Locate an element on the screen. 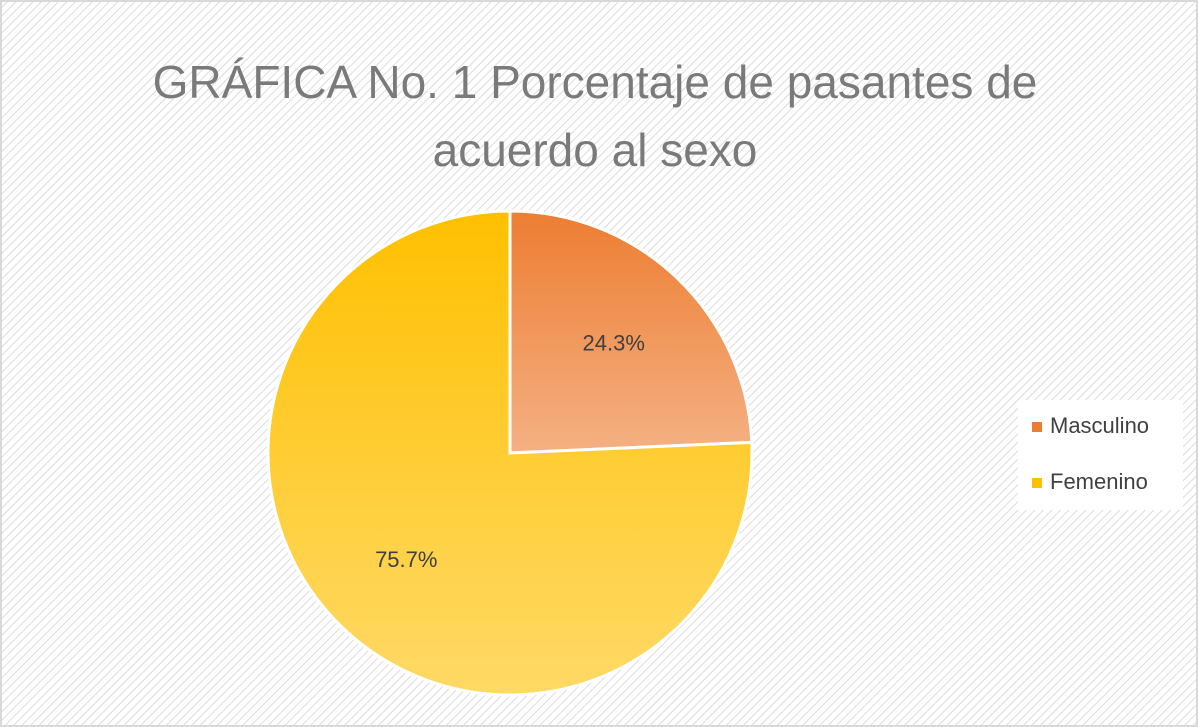 The height and width of the screenshot is (727, 1198). legend-label: Femenino is located at coordinates (1099, 481).